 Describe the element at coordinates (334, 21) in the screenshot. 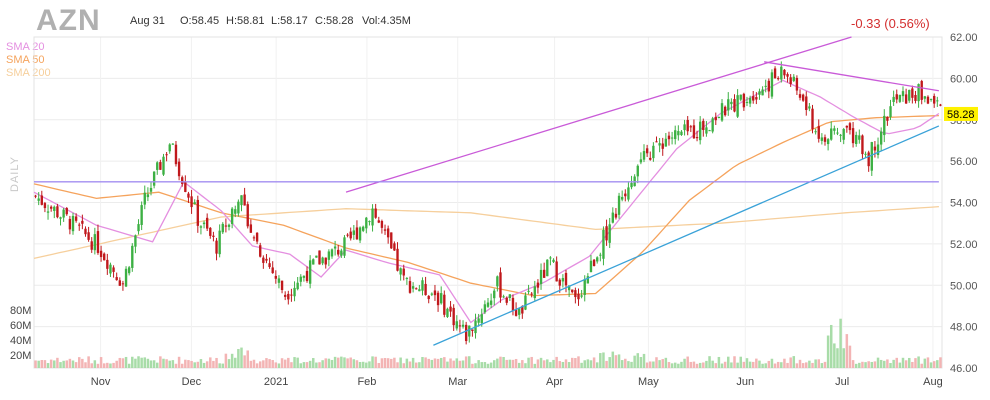

I see `quote-close: C:58.28` at that location.